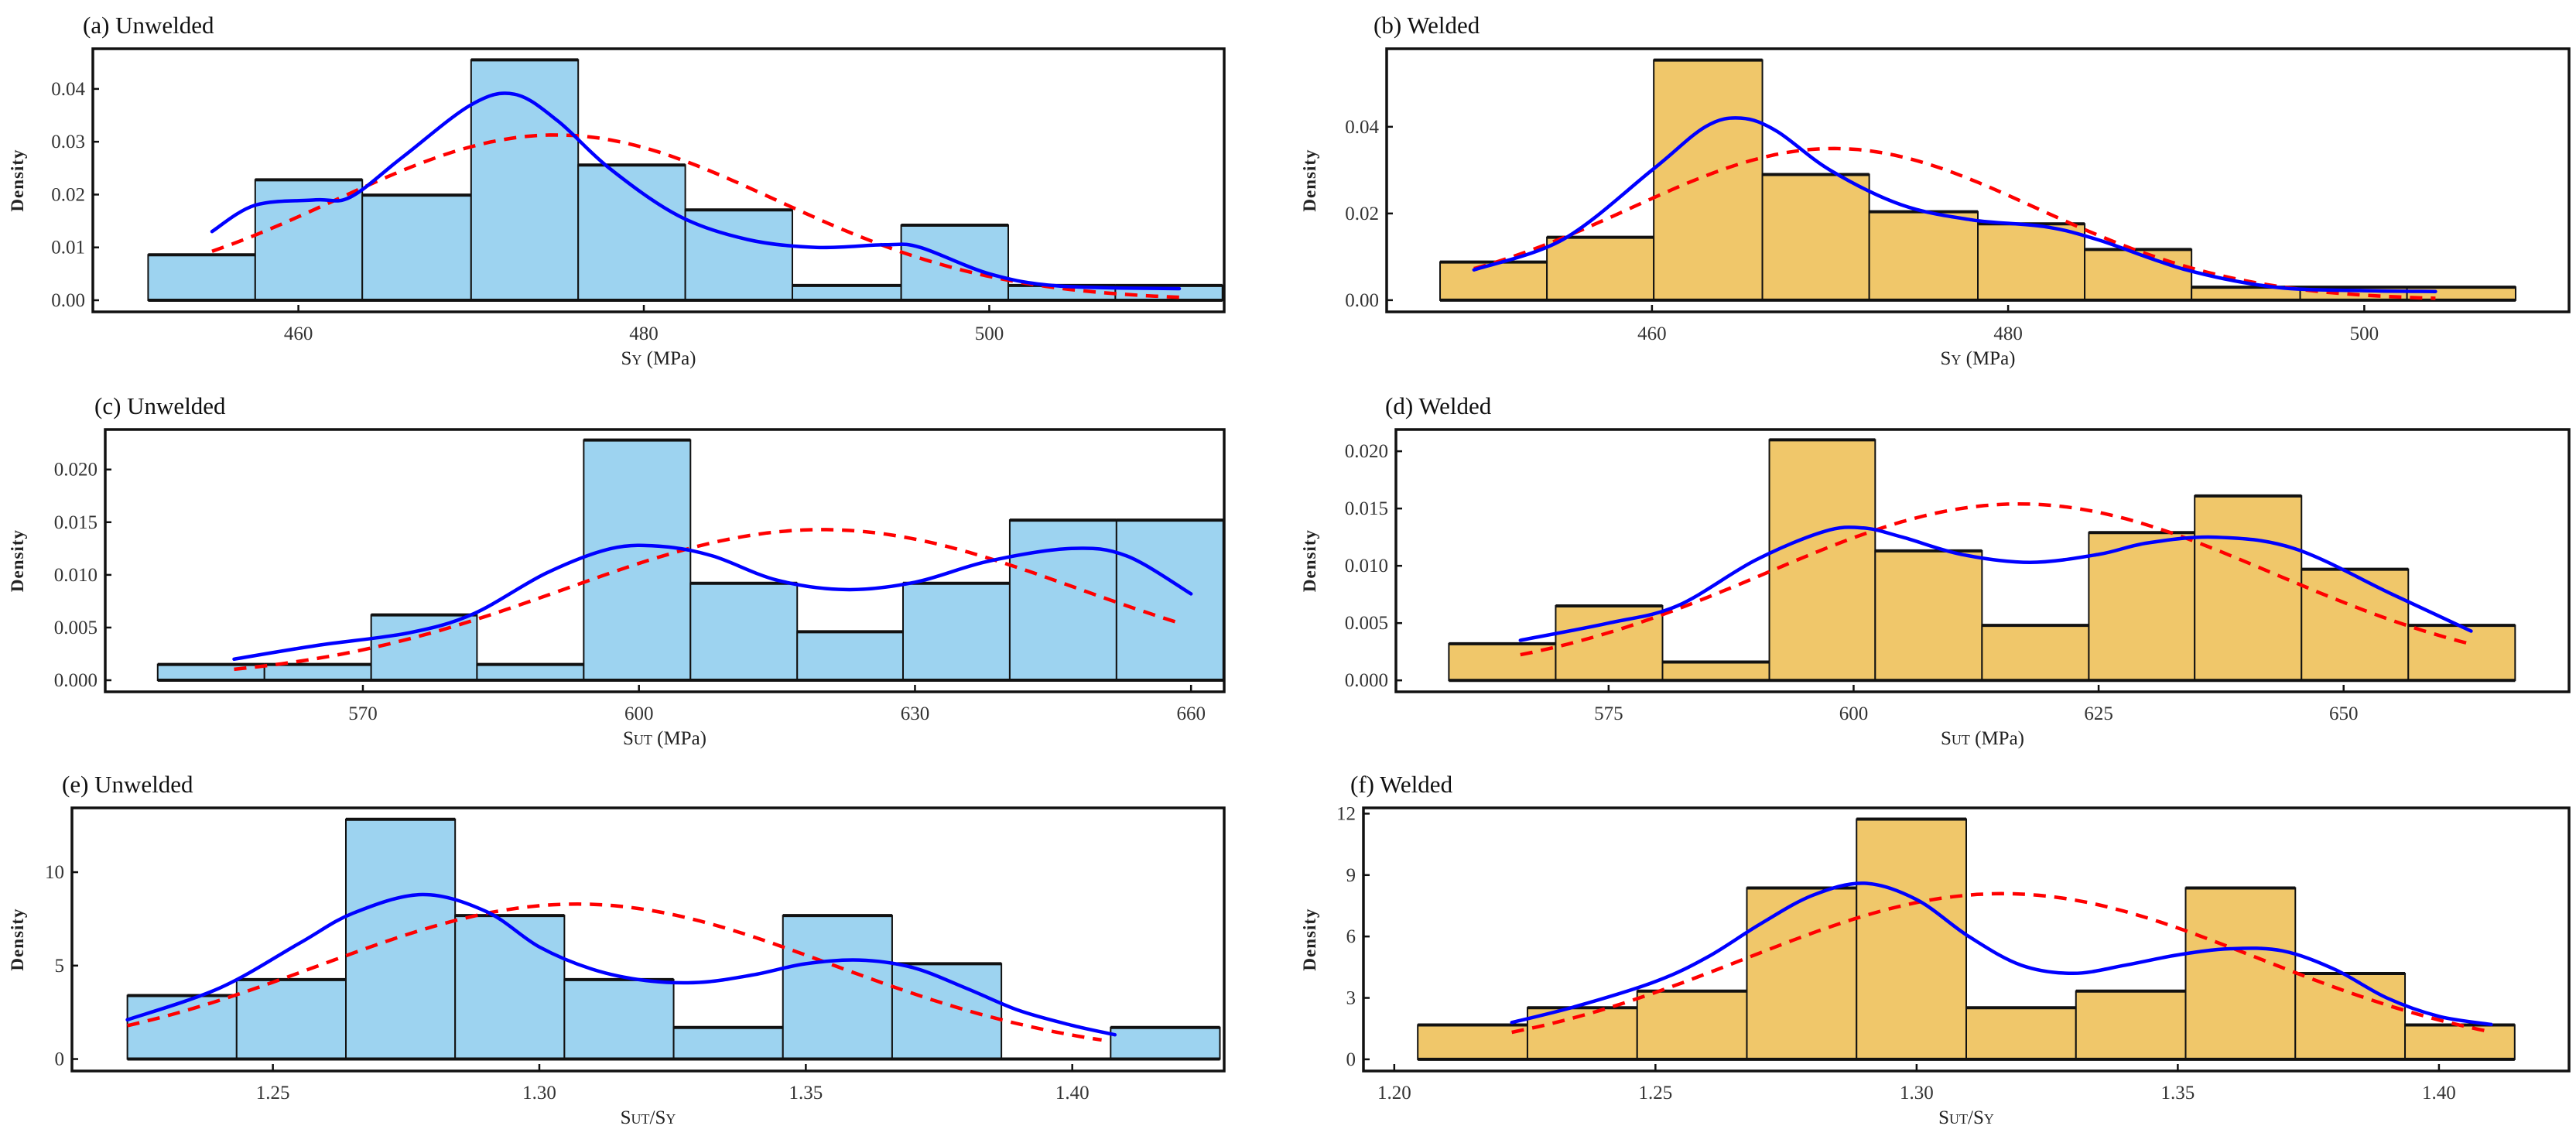  Describe the element at coordinates (915, 713) in the screenshot. I see `x-tick-label: 630` at that location.